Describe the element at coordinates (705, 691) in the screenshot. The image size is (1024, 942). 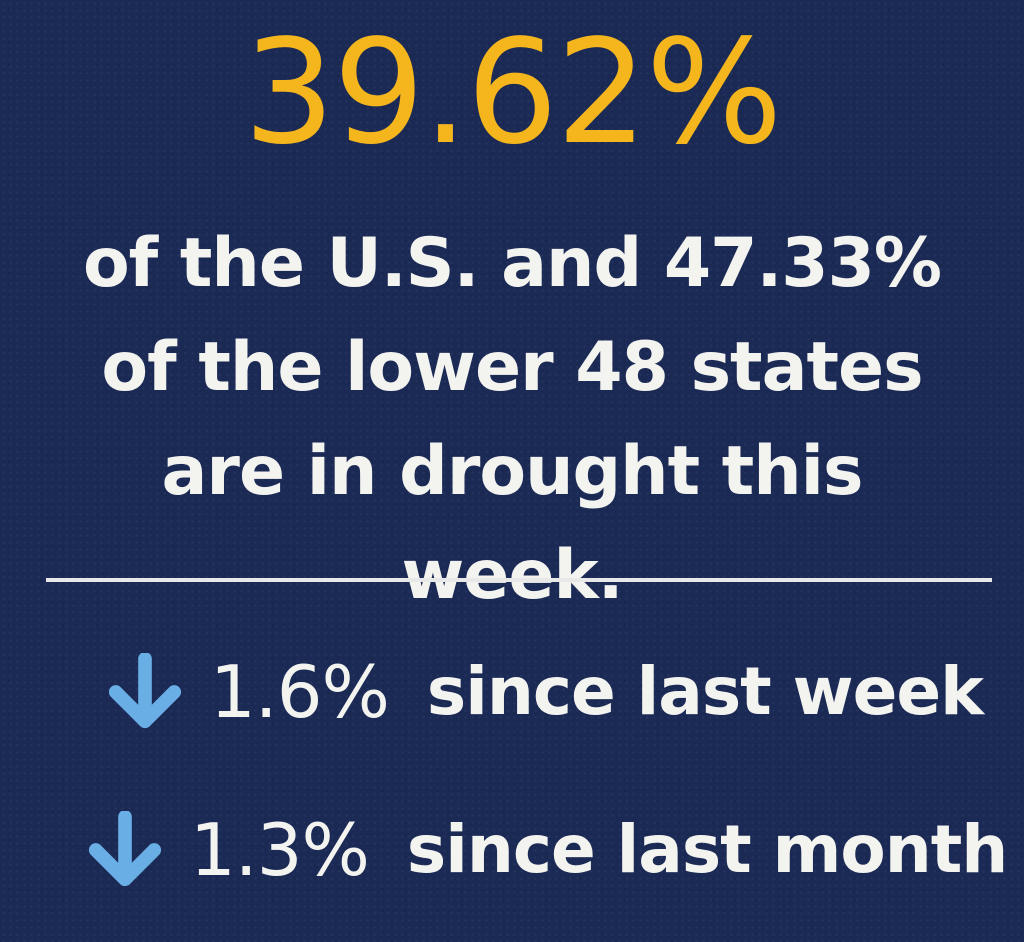
I see `change-period: since last week` at that location.